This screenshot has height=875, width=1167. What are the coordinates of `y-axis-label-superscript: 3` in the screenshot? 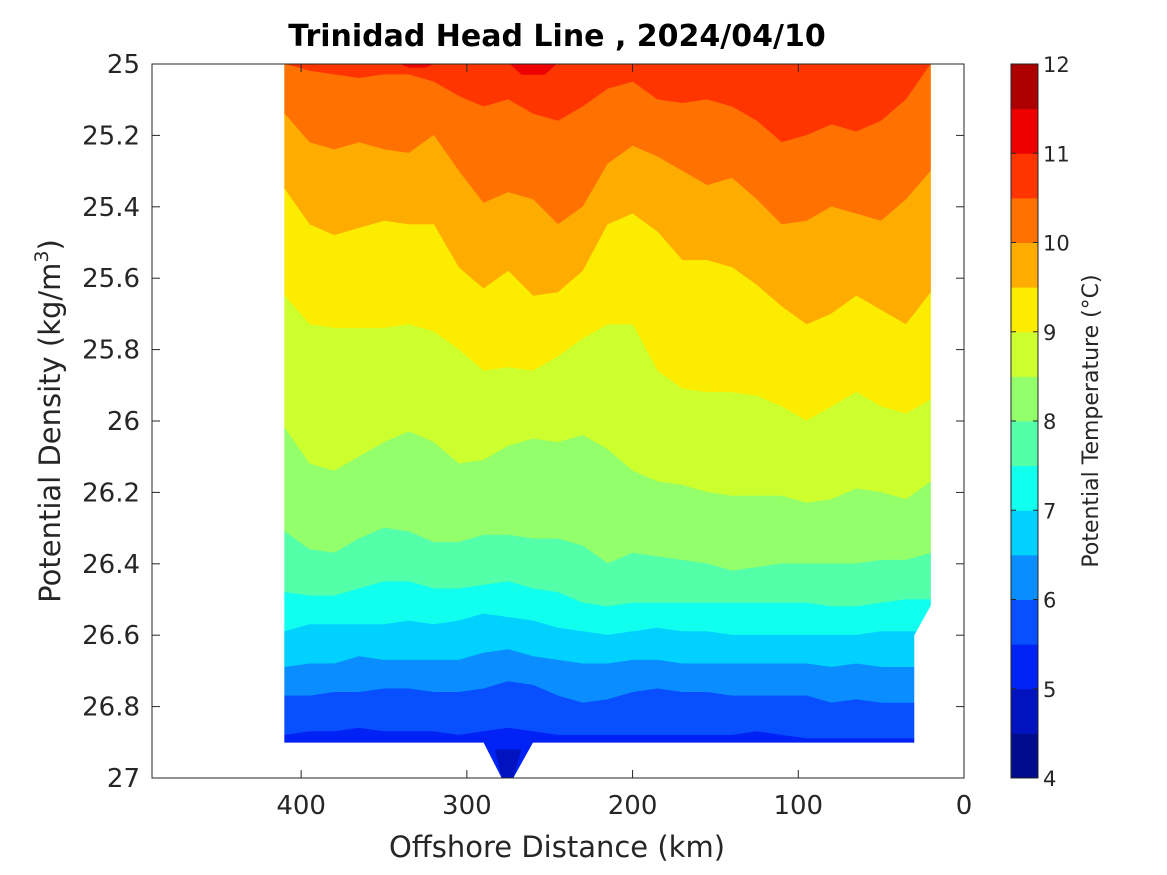 It's located at (42, 256).